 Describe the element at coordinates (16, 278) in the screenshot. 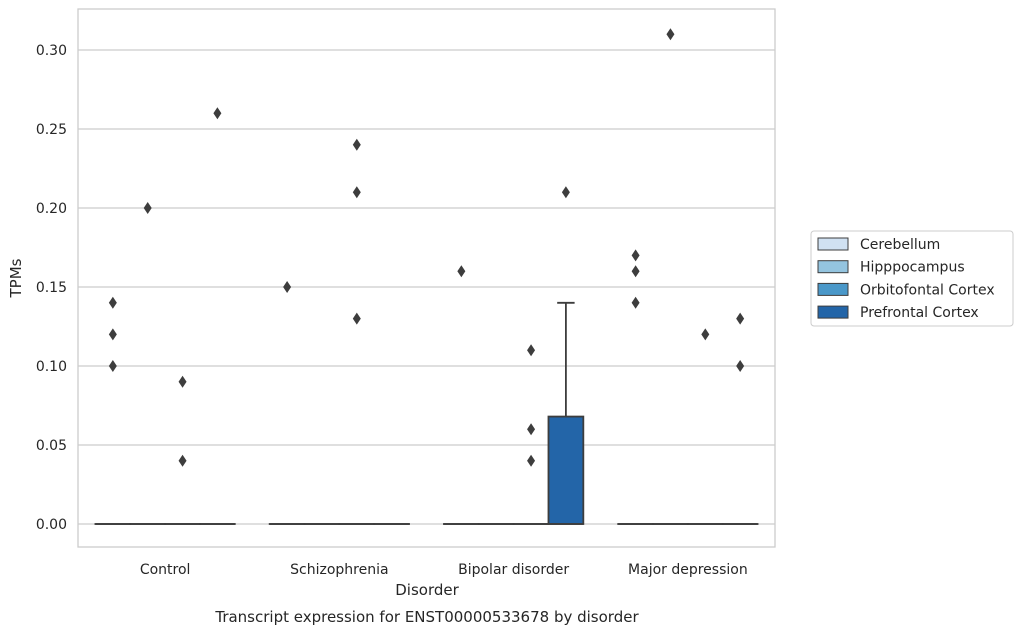

I see `y-axis-title: TPMs` at that location.